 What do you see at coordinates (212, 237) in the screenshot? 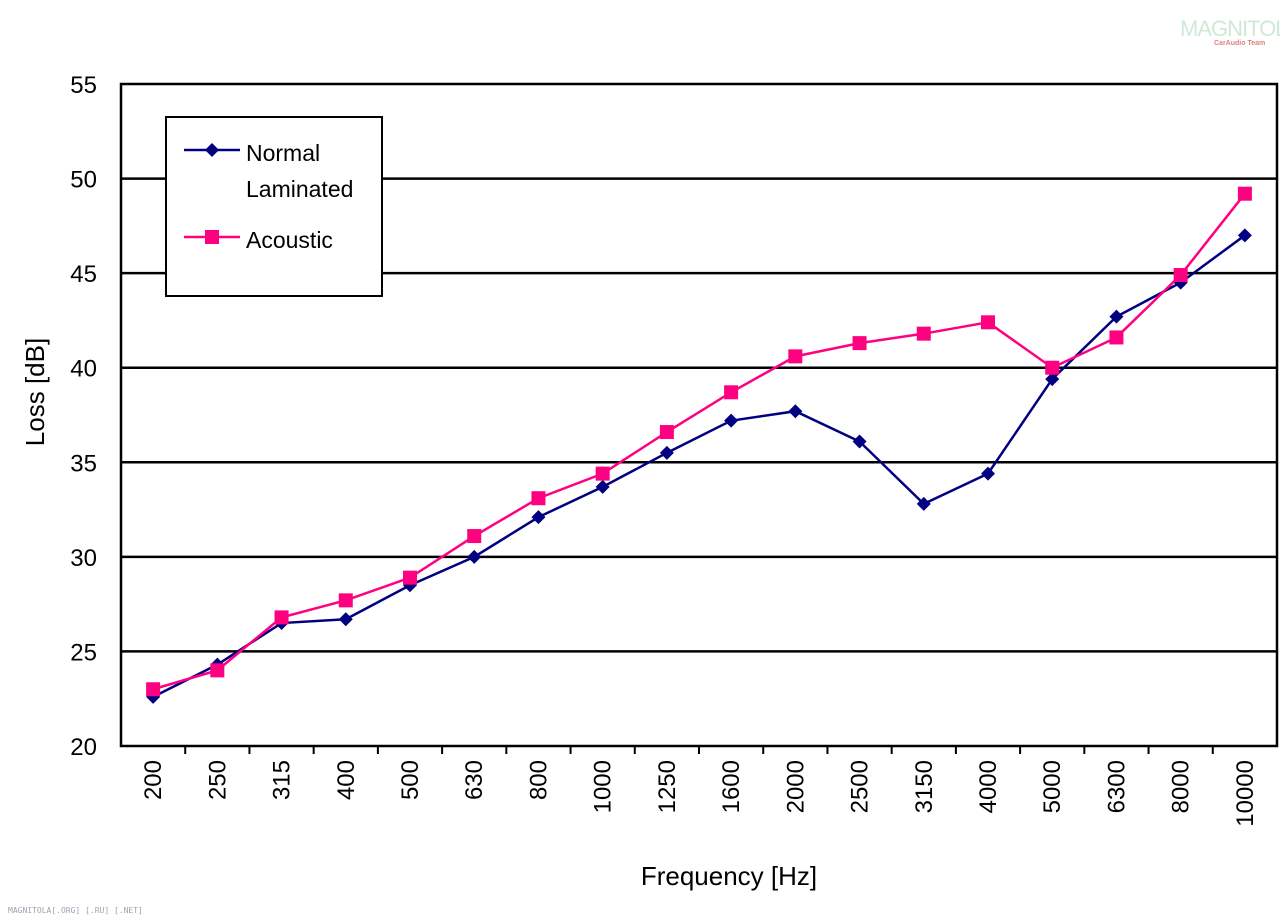
I see `legend-marker-square` at bounding box center [212, 237].